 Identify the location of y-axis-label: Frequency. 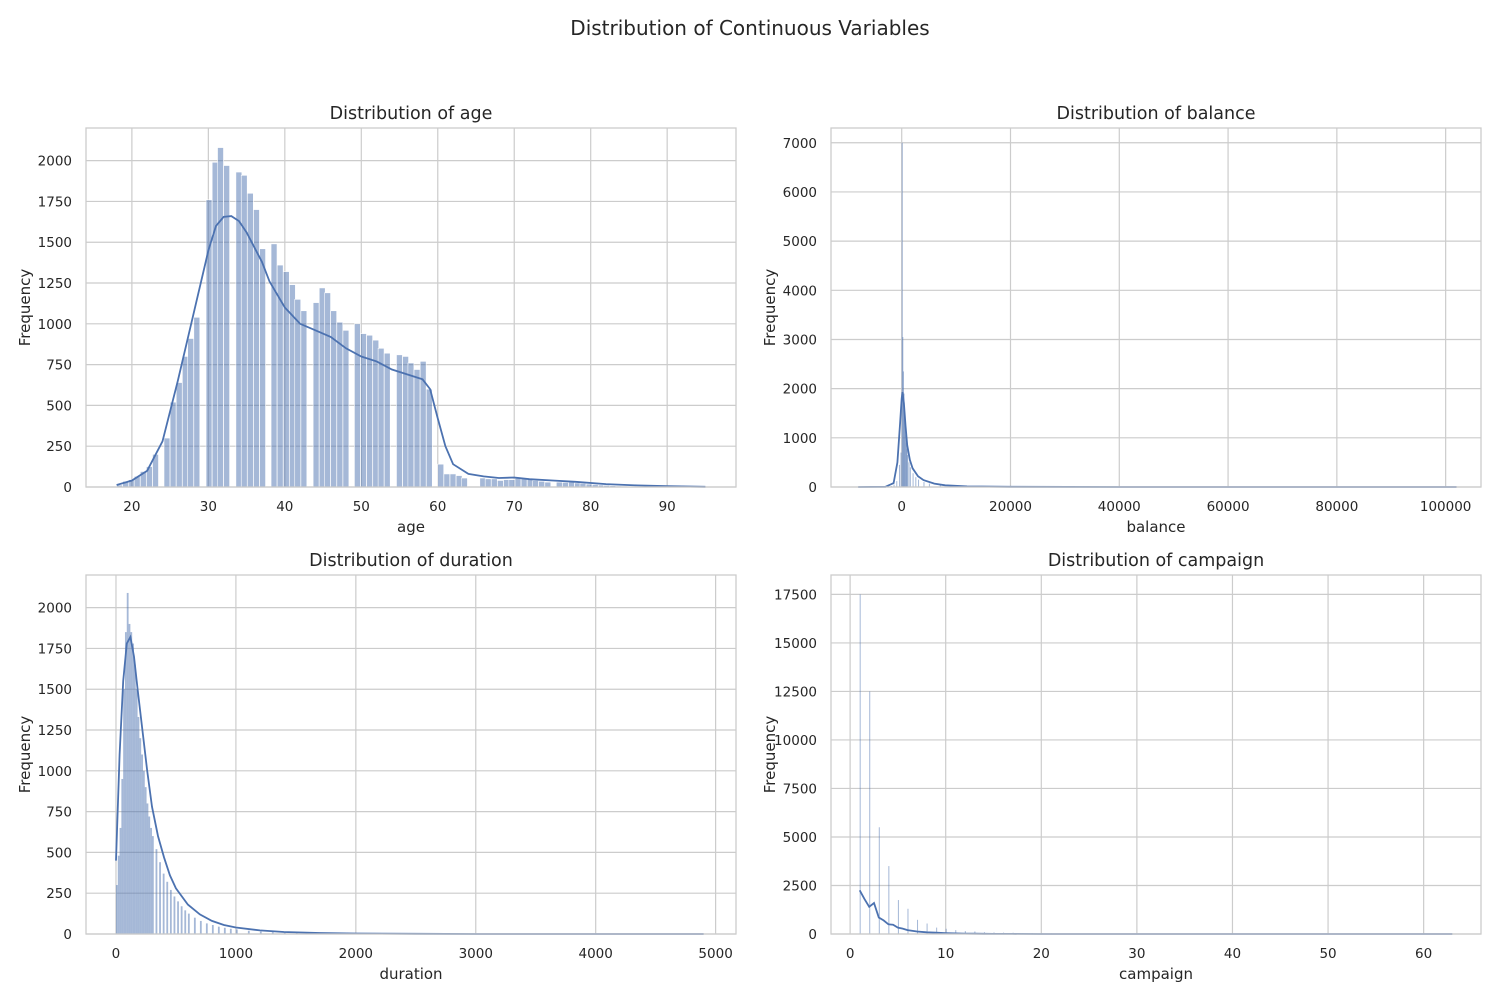
(25, 755).